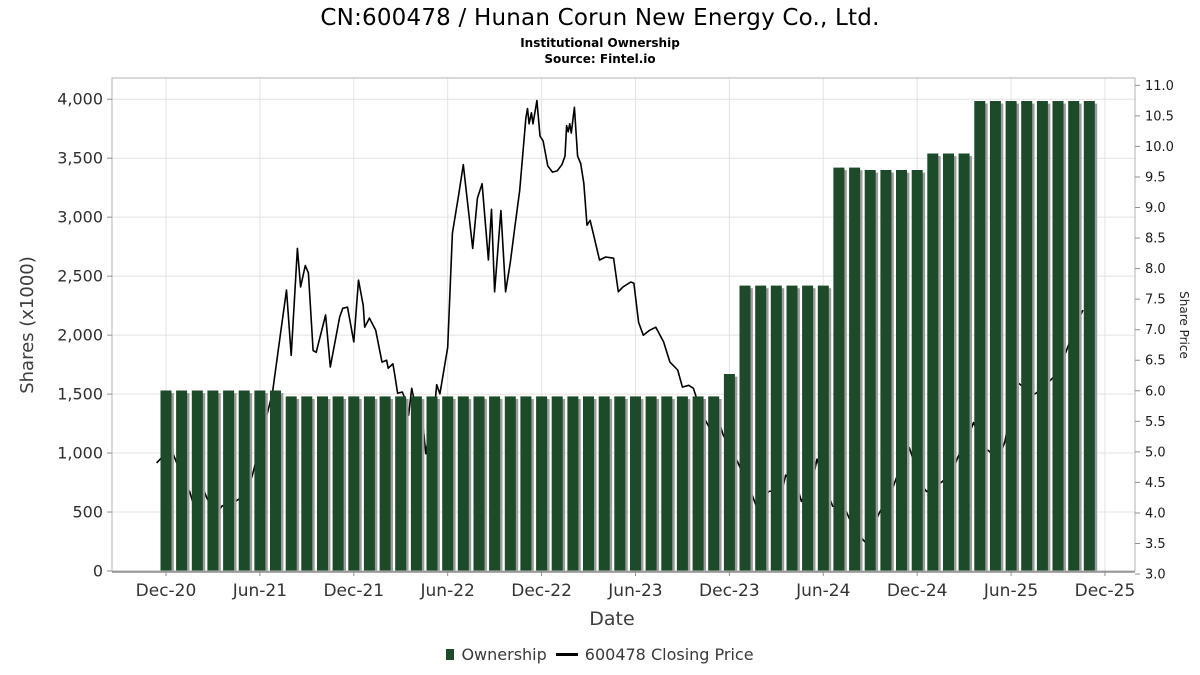 This screenshot has height=675, width=1200. I want to click on y-left-tick-label: 3,500, so click(80, 158).